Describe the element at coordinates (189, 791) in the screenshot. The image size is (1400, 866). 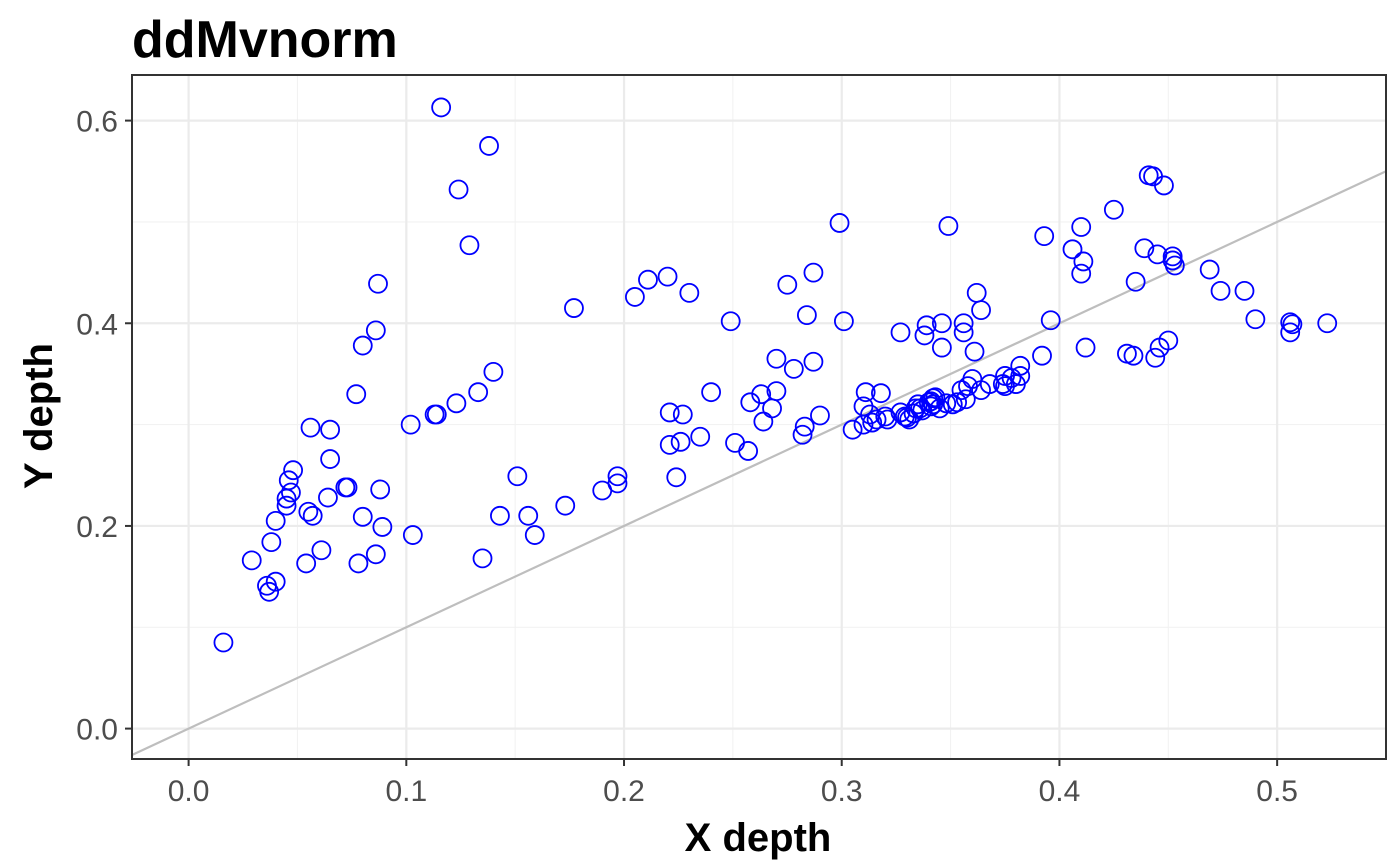
I see `x-tick-label: 0.0` at that location.